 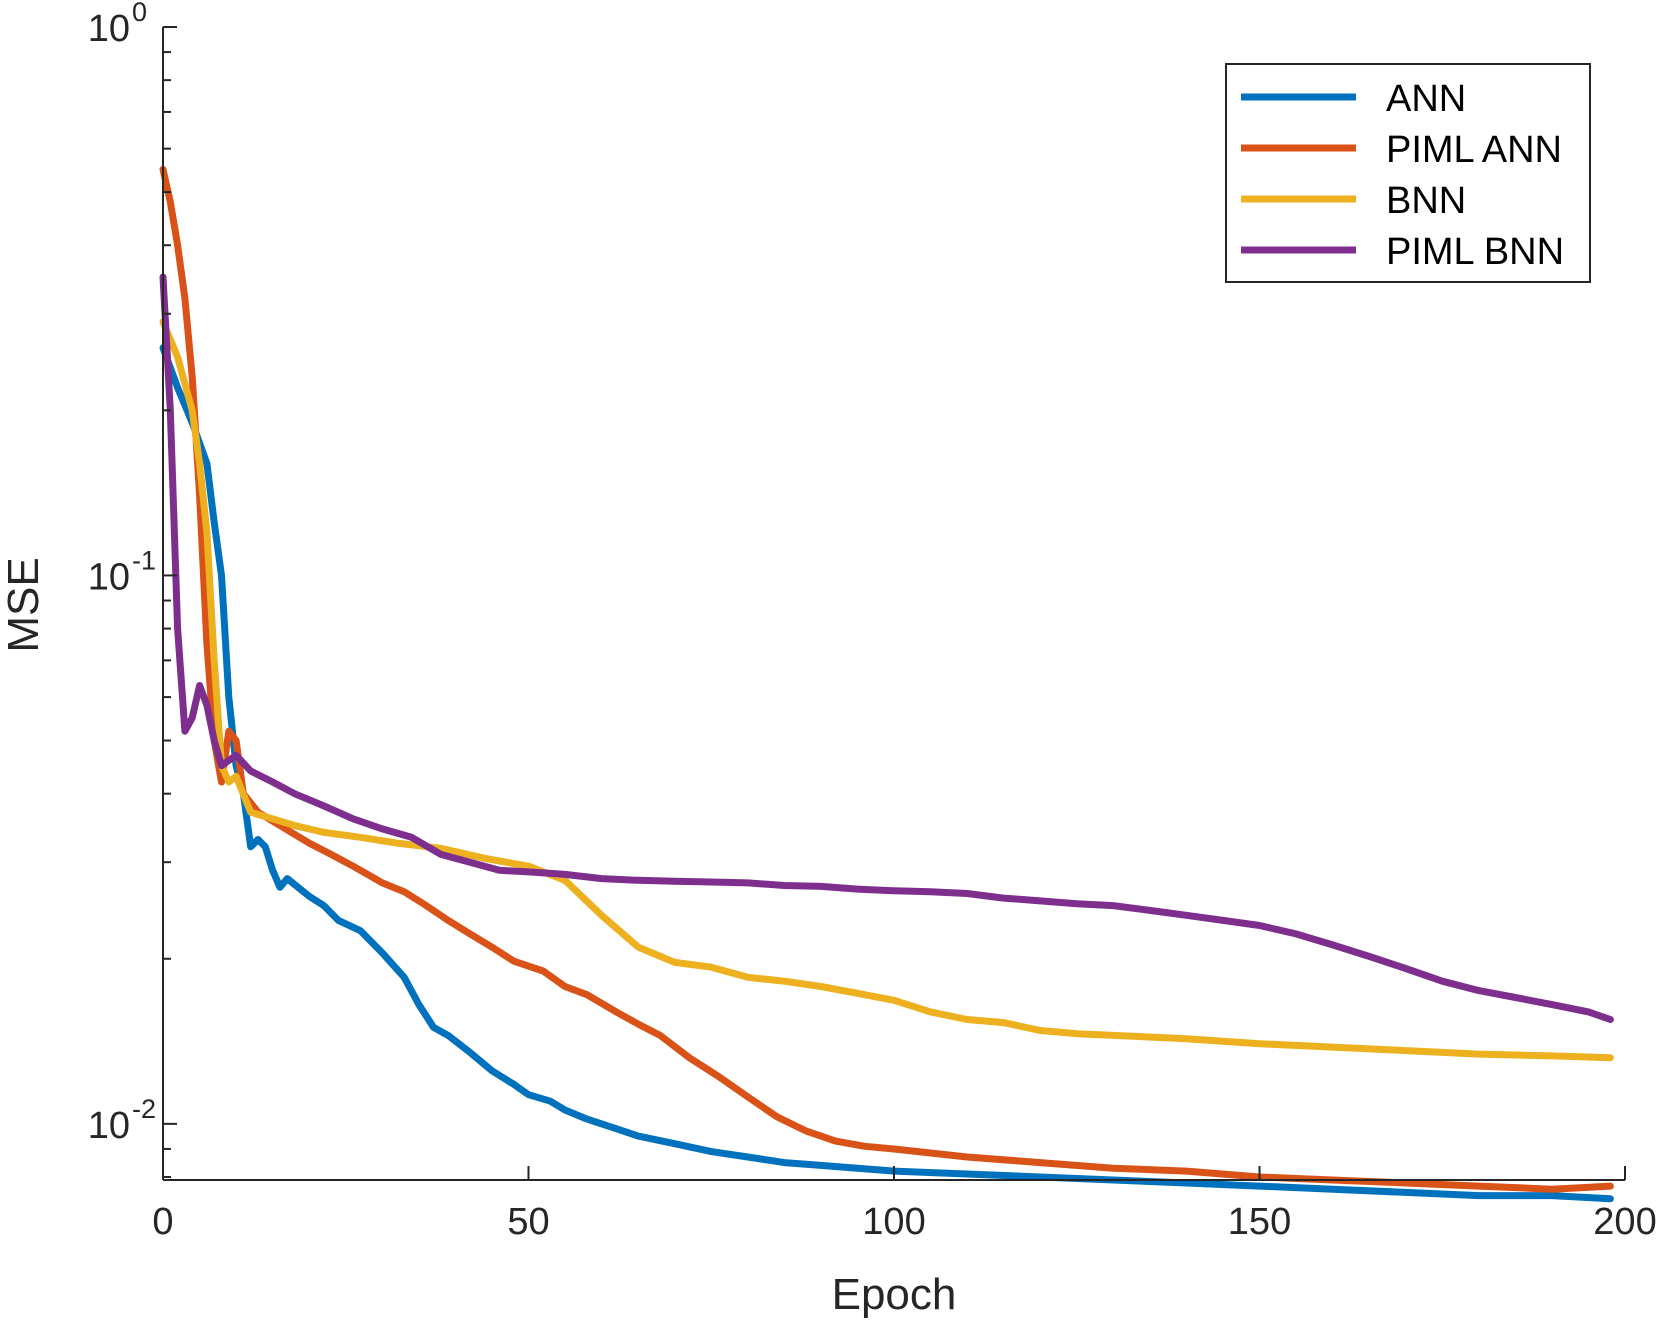 What do you see at coordinates (139, 13) in the screenshot?
I see `y-tick-label-exponent: 0` at bounding box center [139, 13].